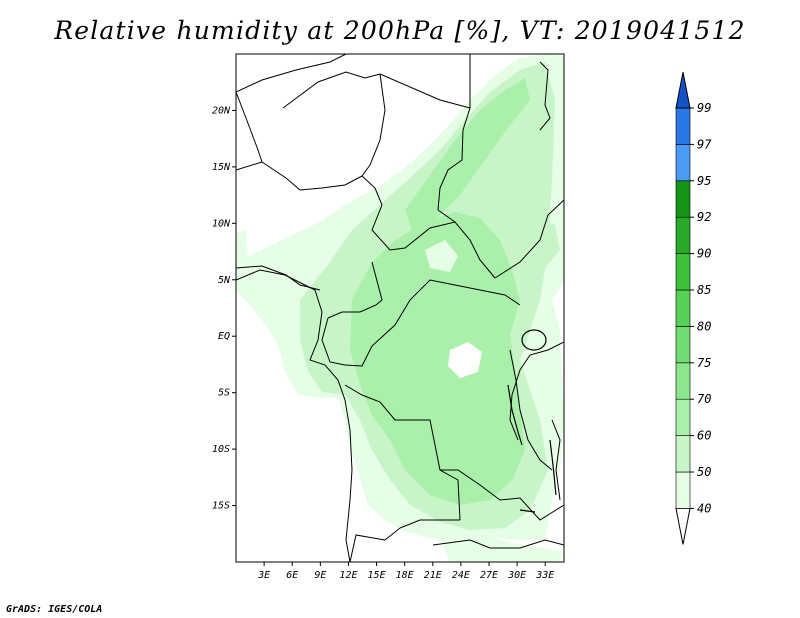  Describe the element at coordinates (515, 415) in the screenshot. I see `lake-tanganyika` at that location.